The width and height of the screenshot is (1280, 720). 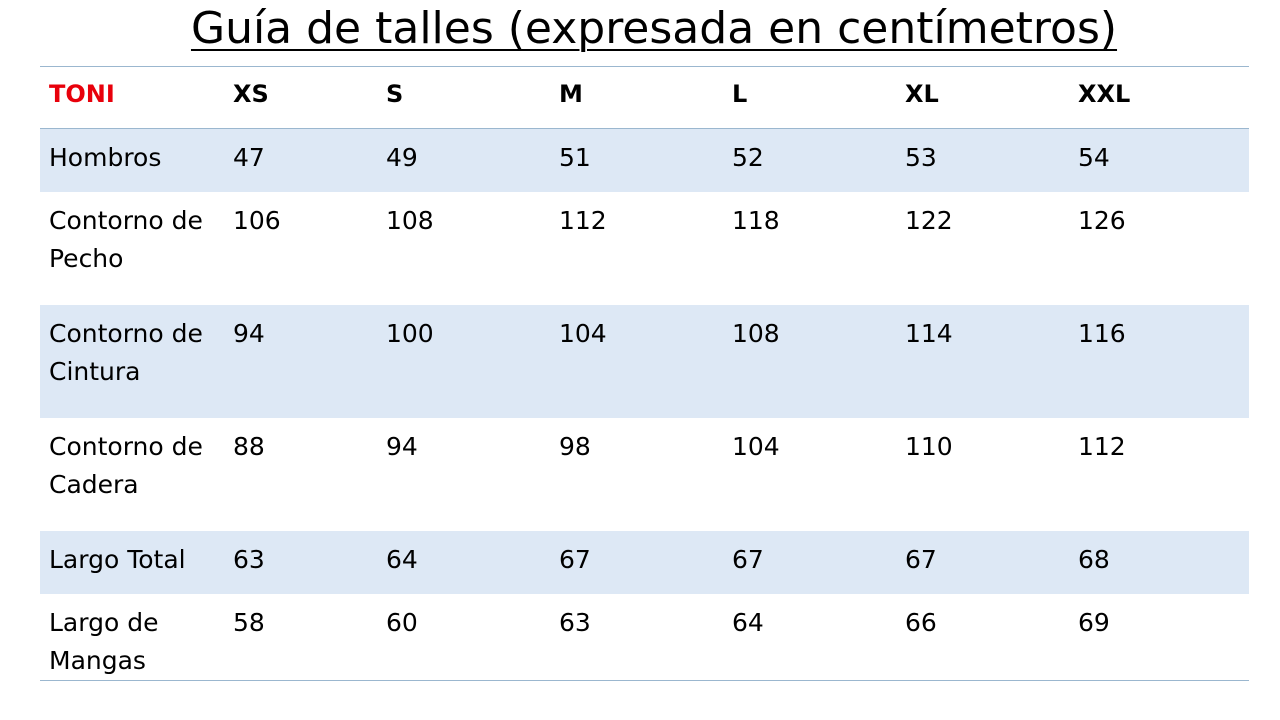 I want to click on row-label: Contorno de Cintura, so click(x=126, y=352).